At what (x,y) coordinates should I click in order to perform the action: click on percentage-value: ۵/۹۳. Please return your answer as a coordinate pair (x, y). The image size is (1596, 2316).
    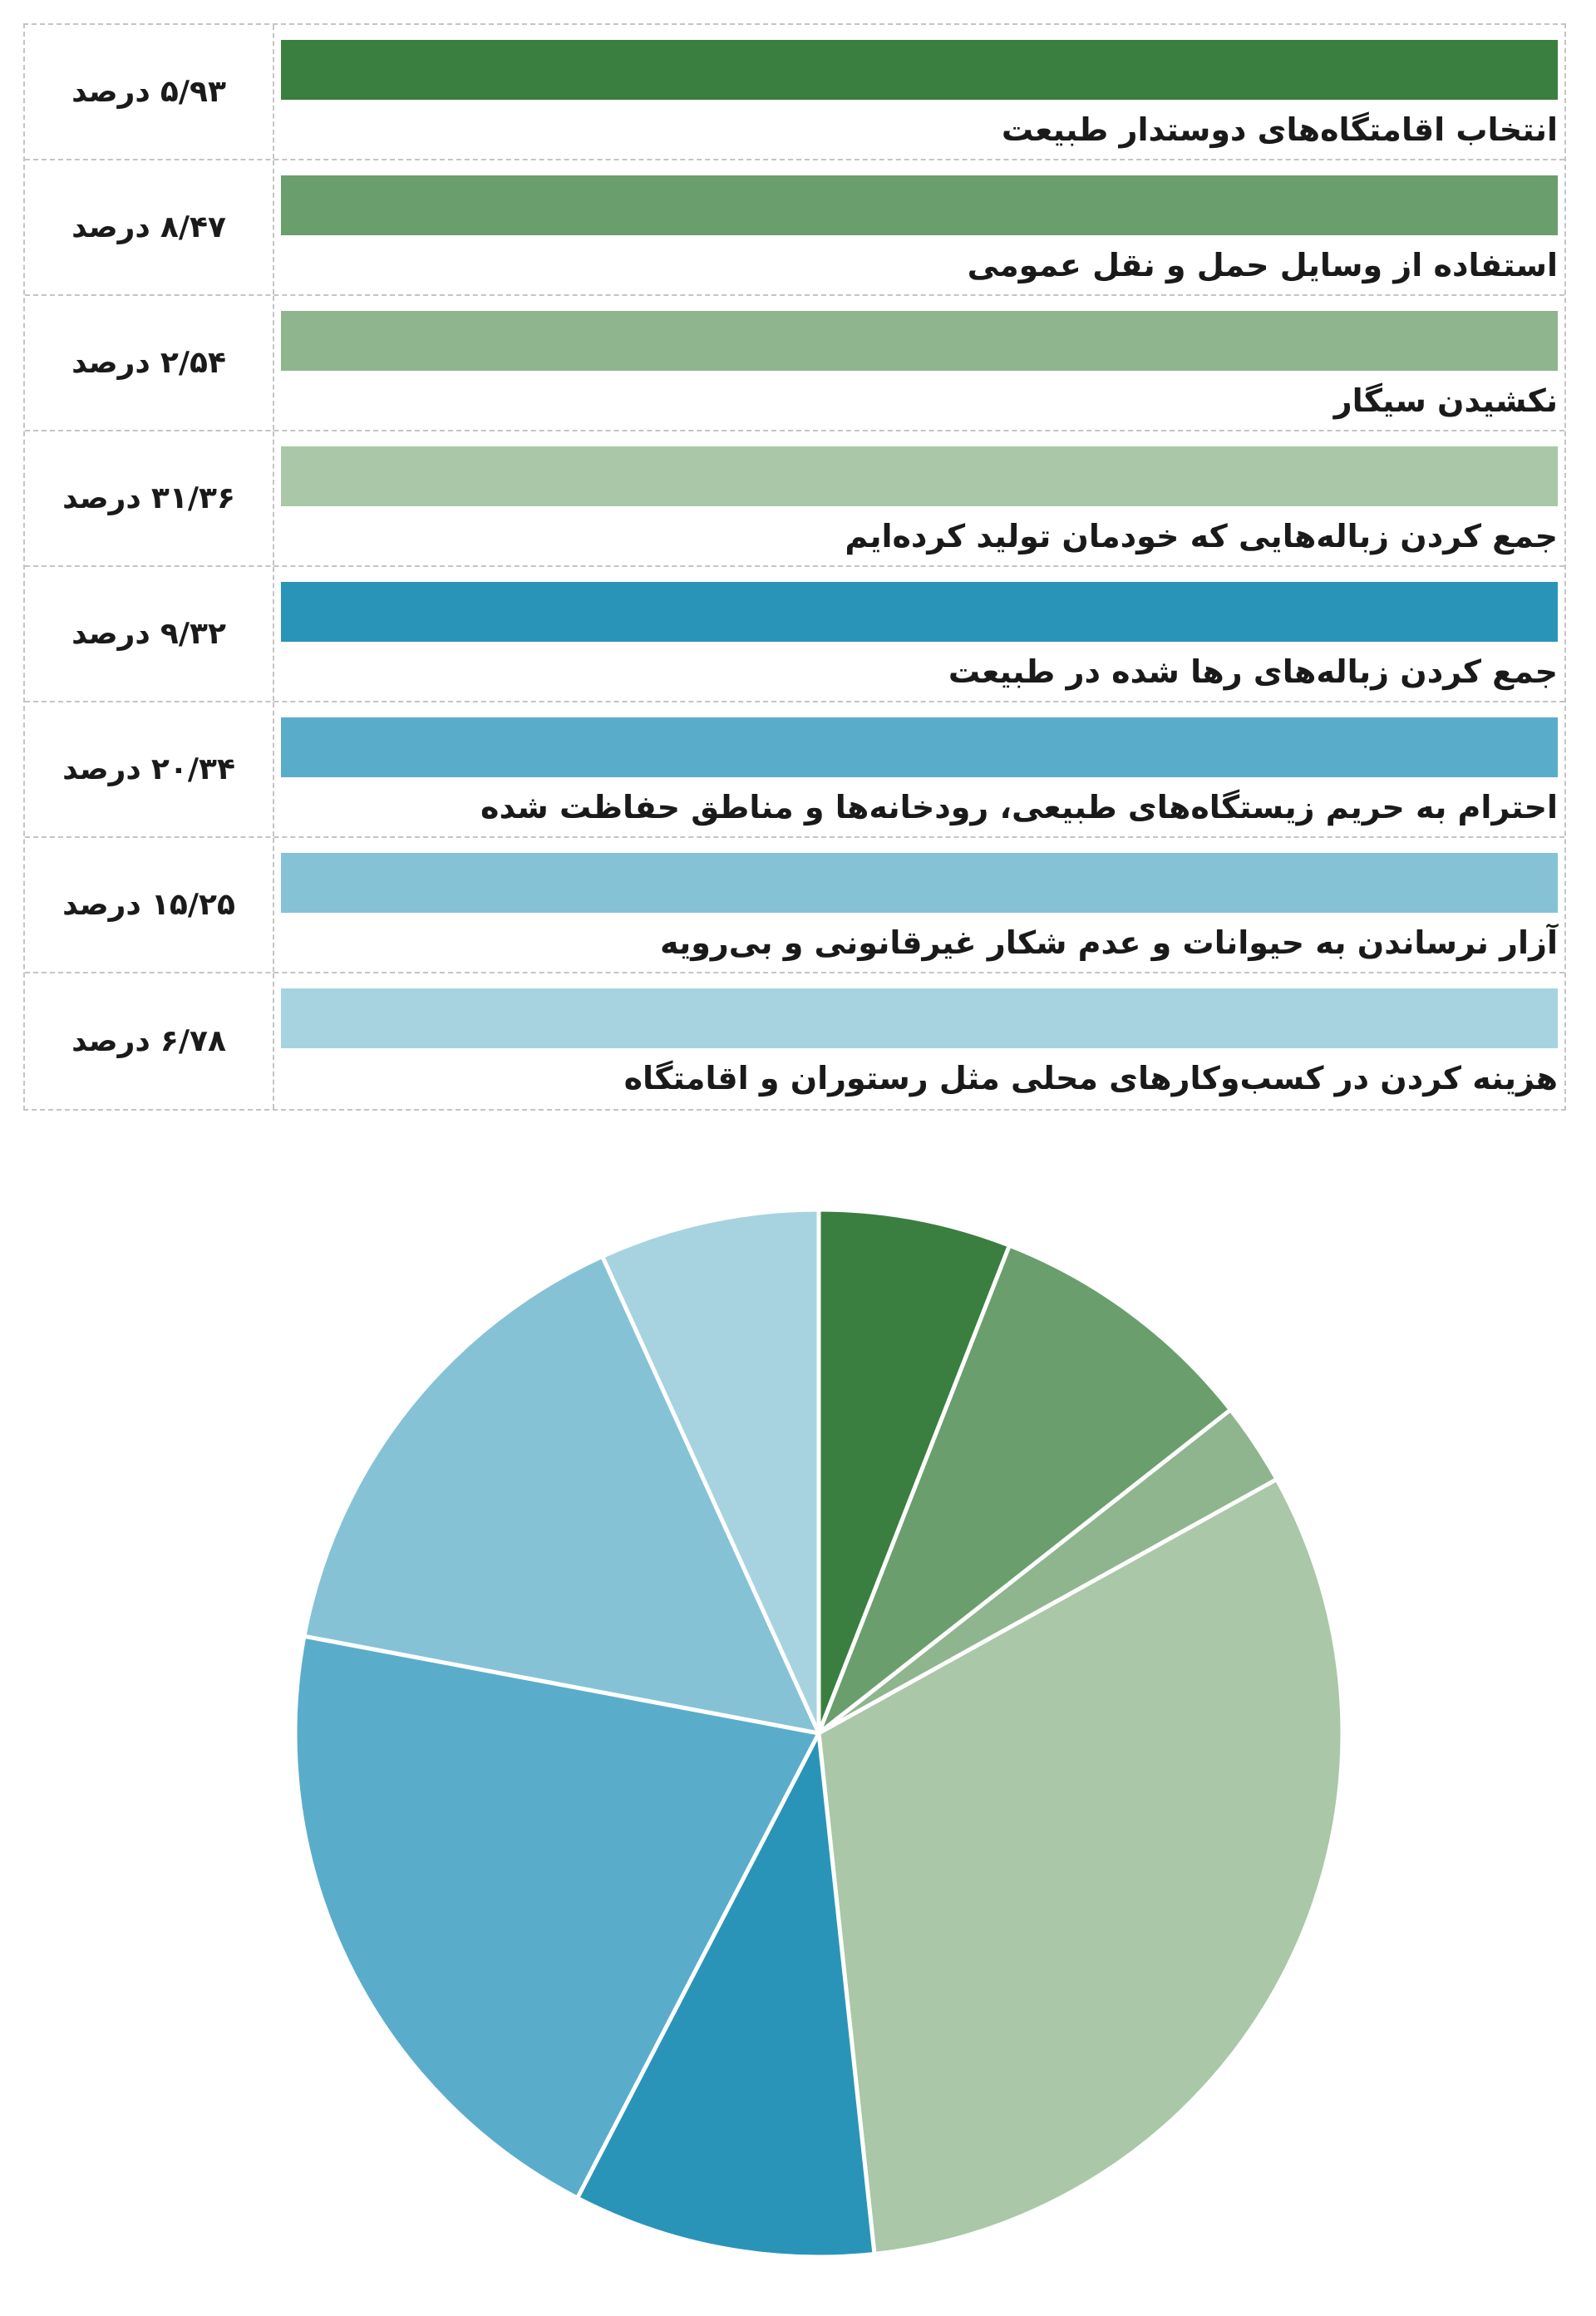
    Looking at the image, I should click on (193, 92).